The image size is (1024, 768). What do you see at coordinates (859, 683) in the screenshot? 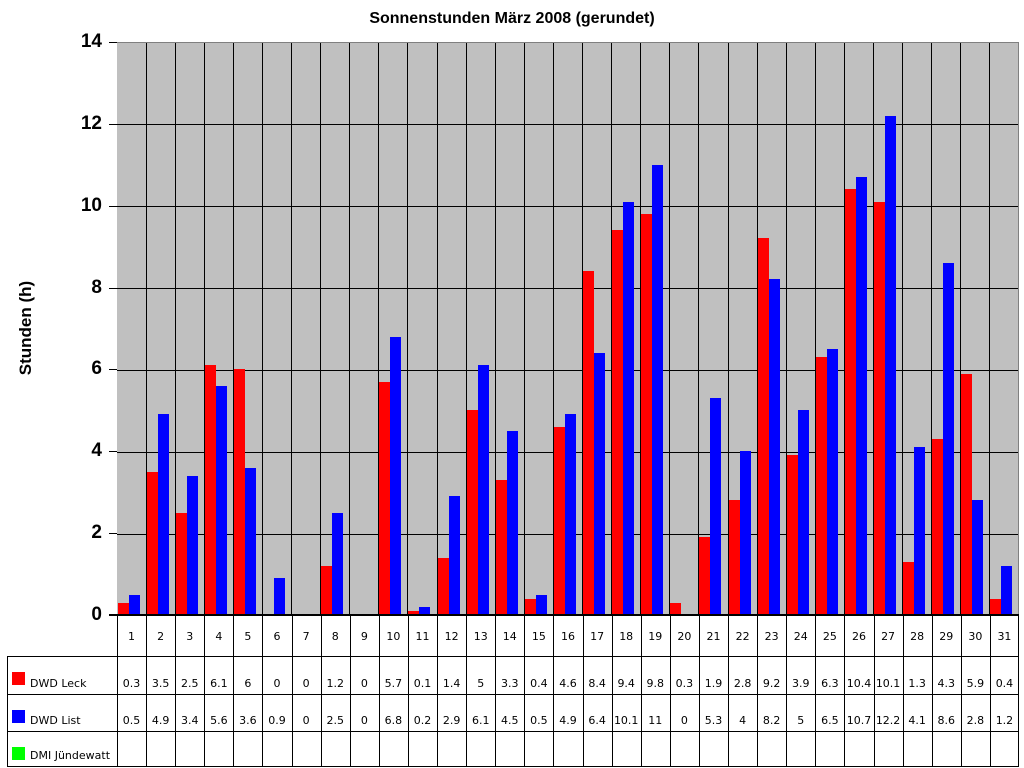
I see `table-value: 10.4` at bounding box center [859, 683].